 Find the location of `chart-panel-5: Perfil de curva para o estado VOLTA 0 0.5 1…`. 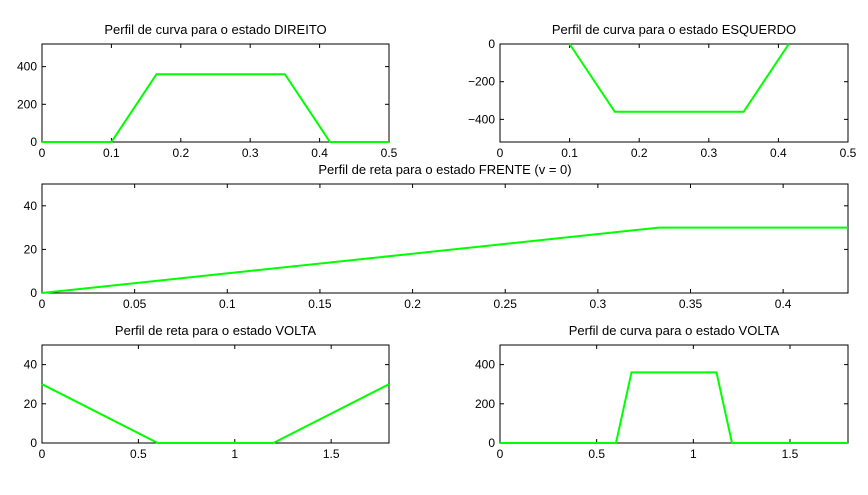

chart-panel-5: Perfil de curva para o estado VOLTA 0 0.5 1… is located at coordinates (662, 392).